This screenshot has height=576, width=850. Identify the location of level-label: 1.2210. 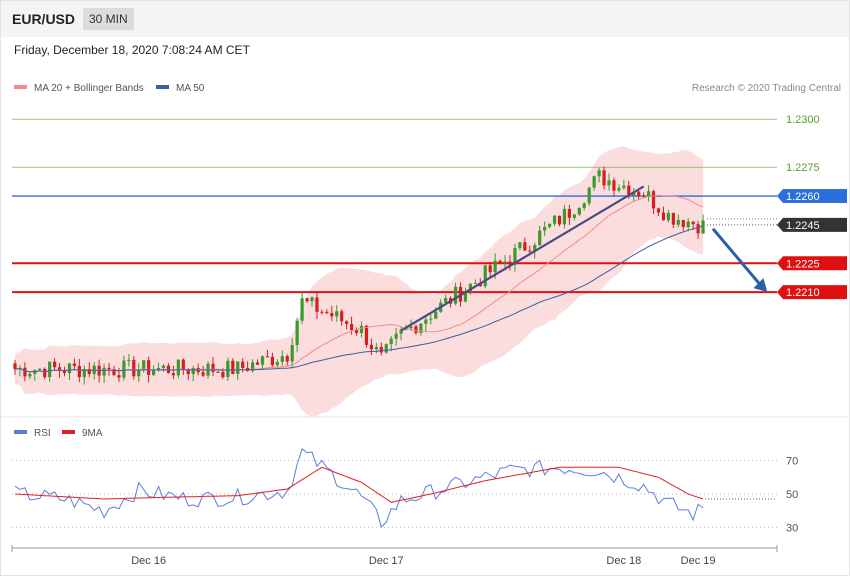
(803, 293).